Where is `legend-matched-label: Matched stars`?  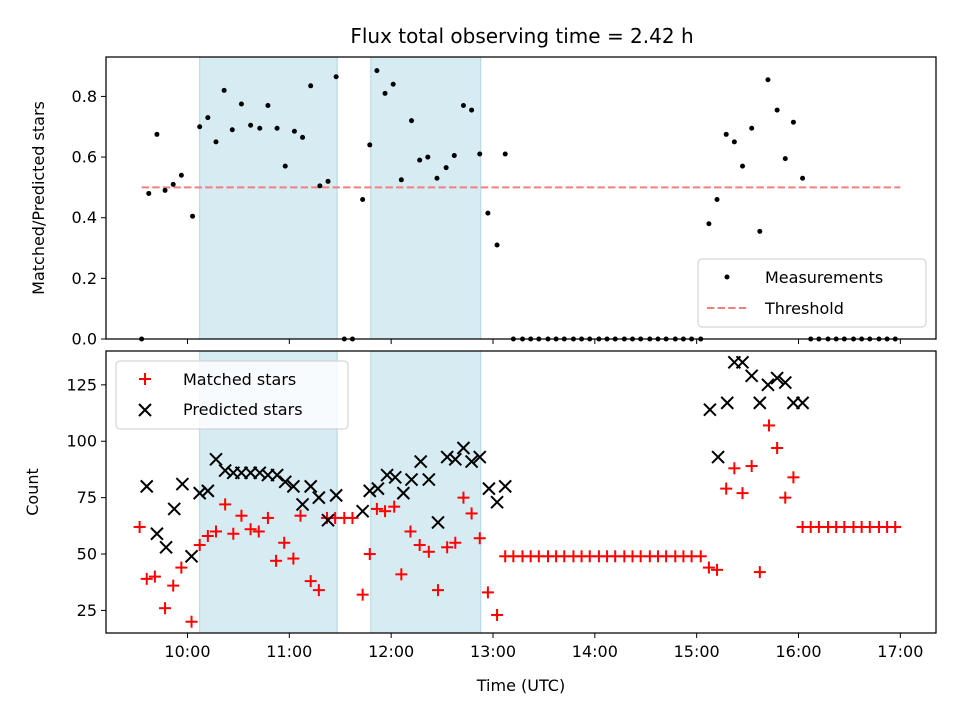 legend-matched-label: Matched stars is located at coordinates (239, 379).